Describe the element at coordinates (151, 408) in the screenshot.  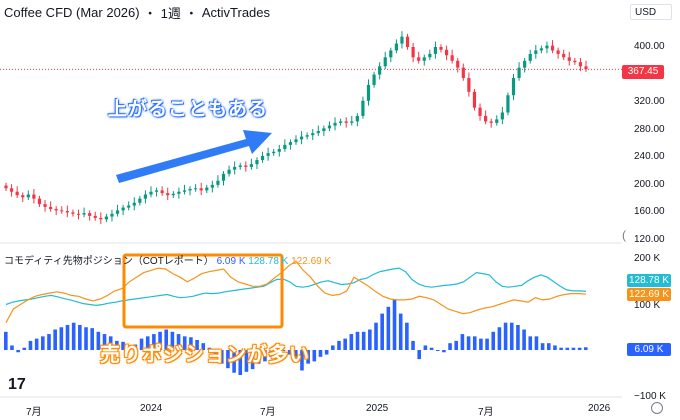
I see `time-axis-tick: 2024` at that location.